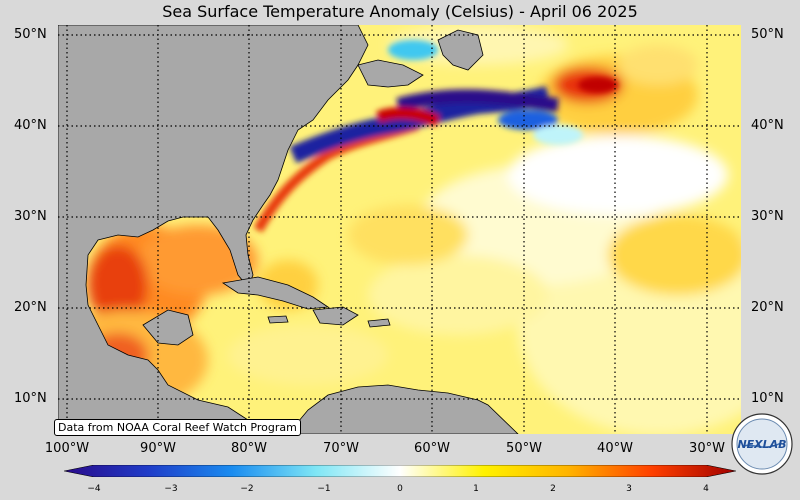  What do you see at coordinates (30, 216) in the screenshot?
I see `lat-label-30n-left: 30°N` at bounding box center [30, 216].